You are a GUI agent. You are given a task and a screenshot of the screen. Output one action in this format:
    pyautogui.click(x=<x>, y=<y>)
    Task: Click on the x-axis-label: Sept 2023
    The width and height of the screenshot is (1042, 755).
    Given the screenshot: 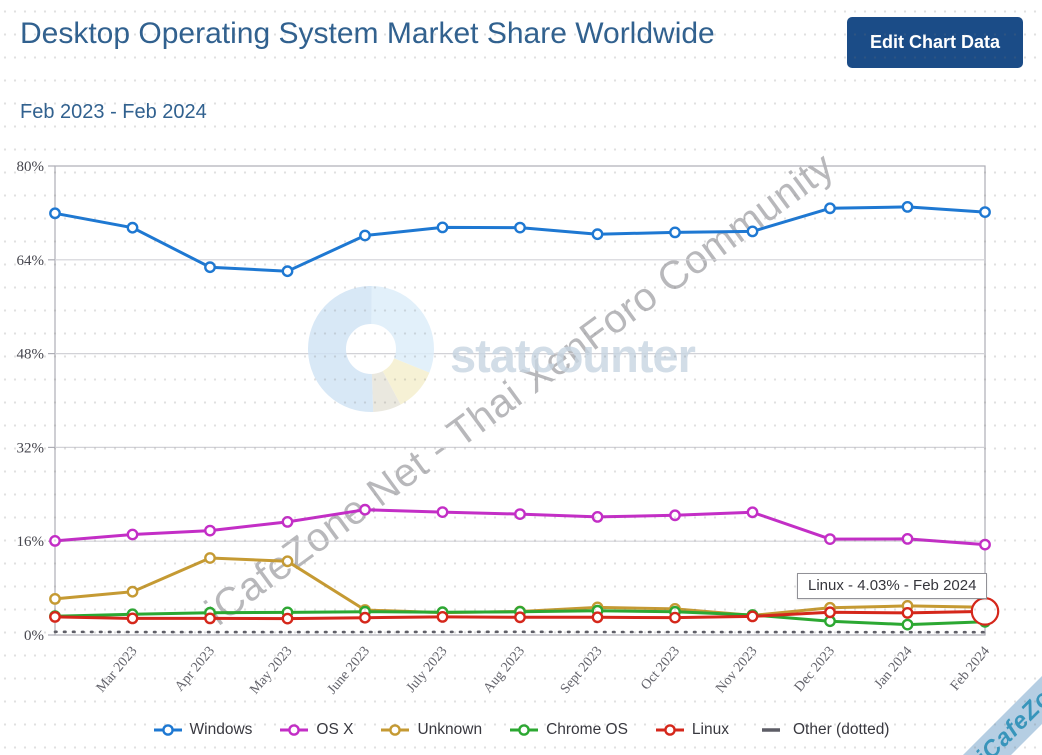 What is the action you would take?
    pyautogui.click(x=582, y=670)
    